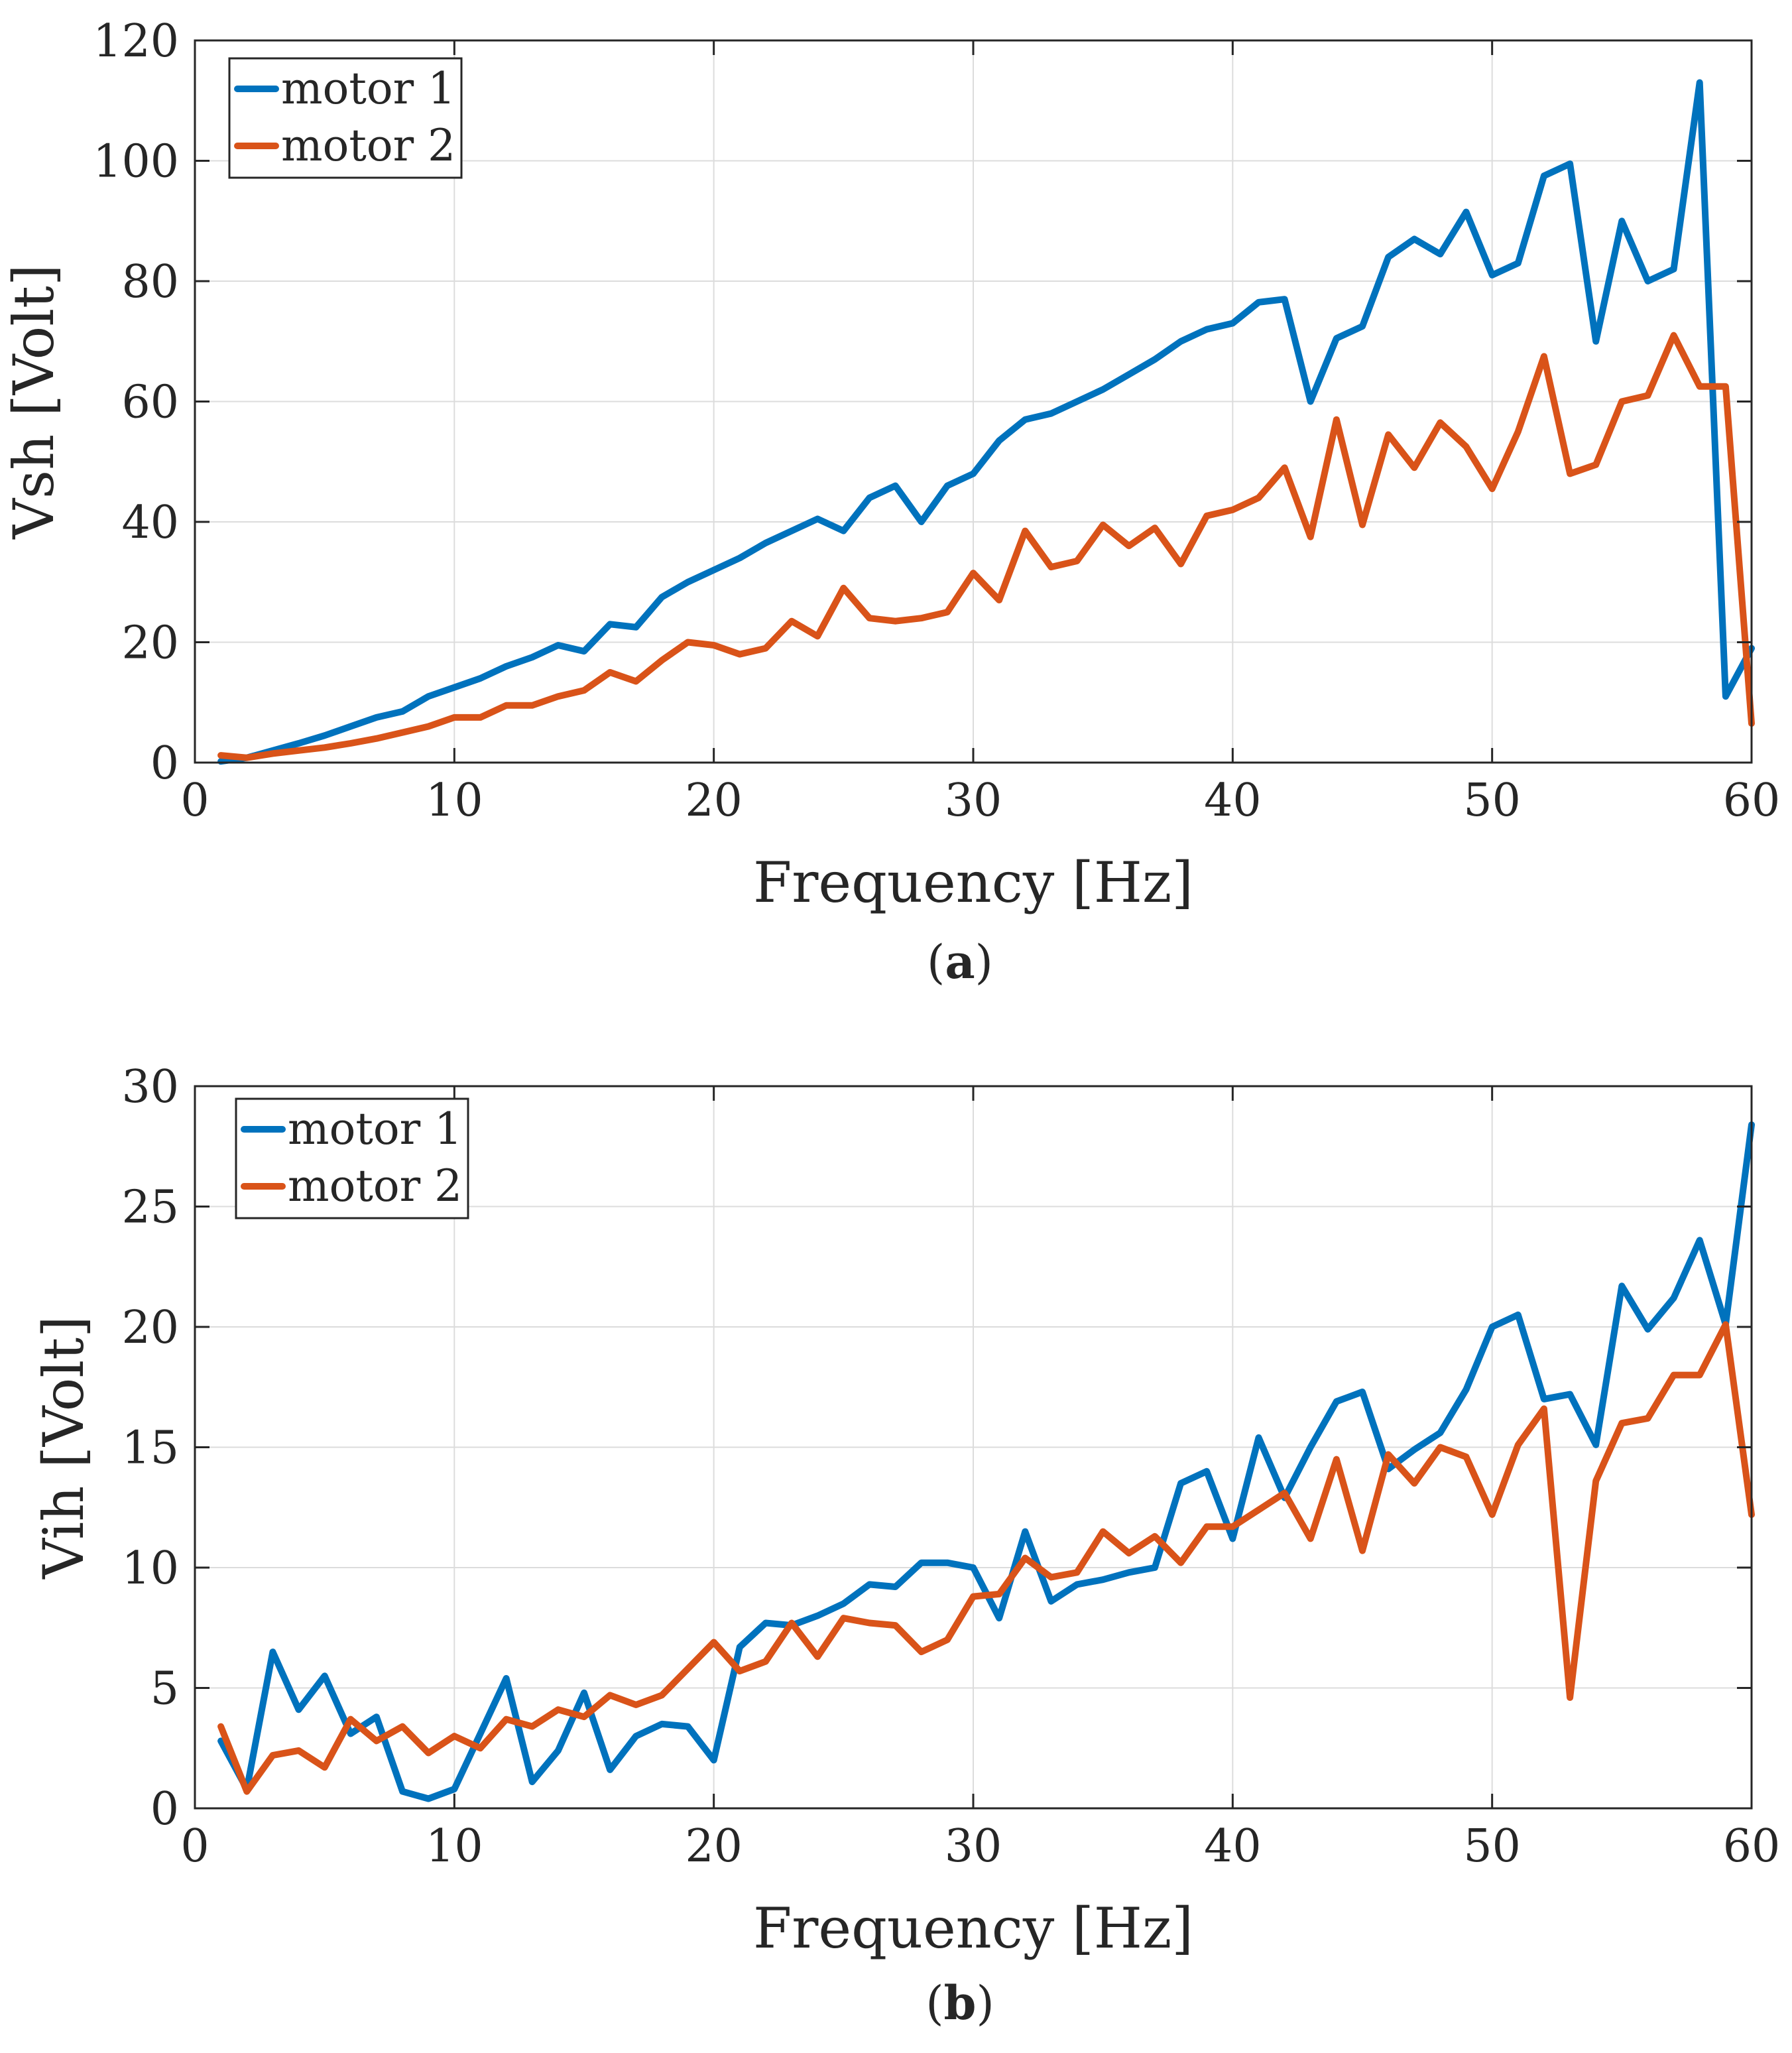 The image size is (1792, 2053). Describe the element at coordinates (33, 402) in the screenshot. I see `y-axis-label: Vsh [Volt]` at that location.